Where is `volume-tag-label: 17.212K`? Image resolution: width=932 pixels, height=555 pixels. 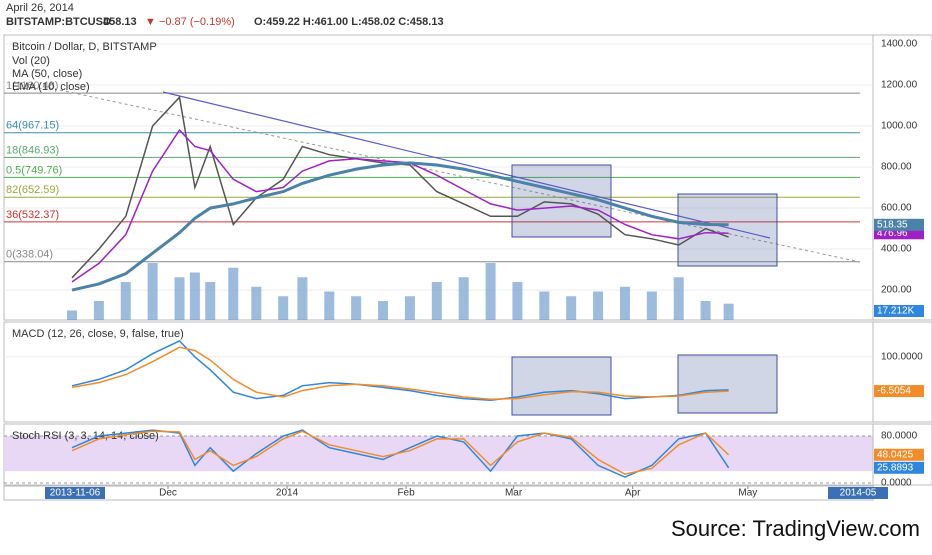 volume-tag-label: 17.212K is located at coordinates (896, 311).